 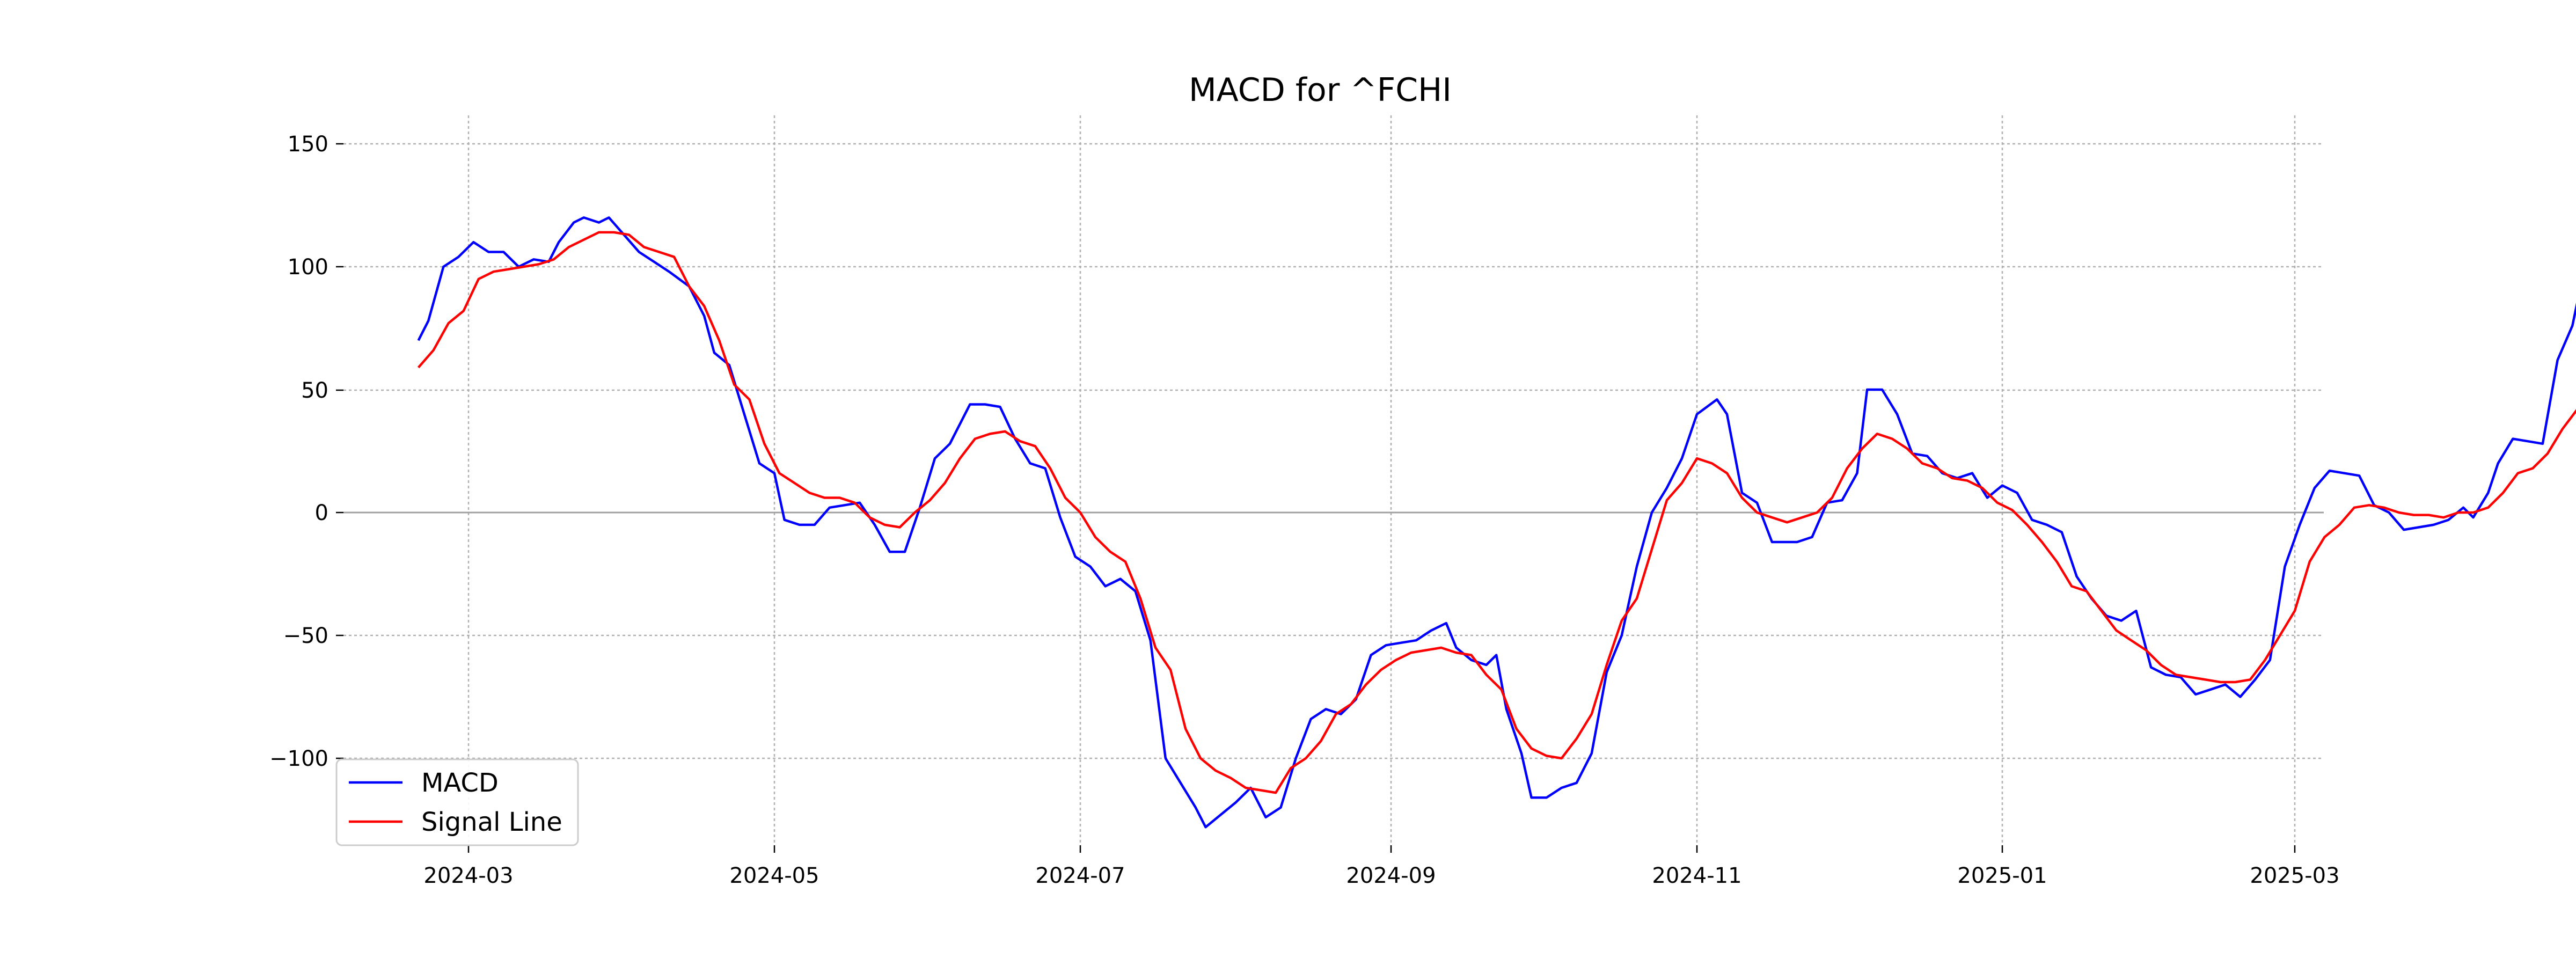 What do you see at coordinates (1080, 875) in the screenshot?
I see `x-tick-label: 2024-07` at bounding box center [1080, 875].